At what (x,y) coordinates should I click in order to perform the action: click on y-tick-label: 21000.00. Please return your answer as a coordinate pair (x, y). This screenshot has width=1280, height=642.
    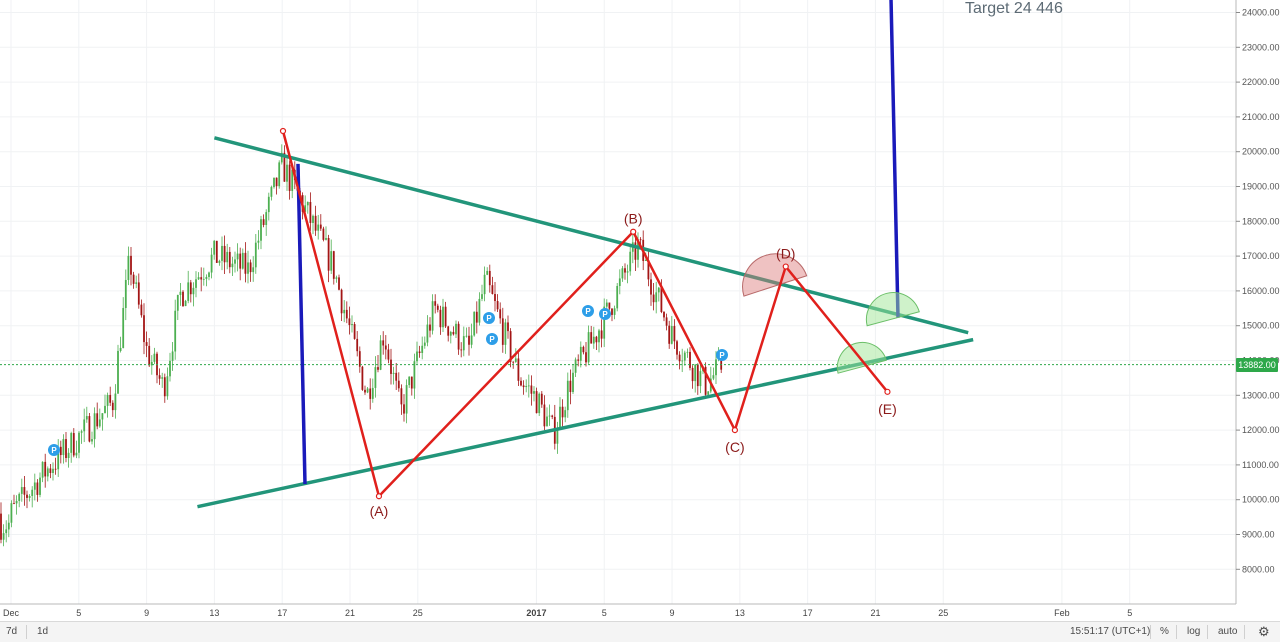
    Looking at the image, I should click on (1261, 117).